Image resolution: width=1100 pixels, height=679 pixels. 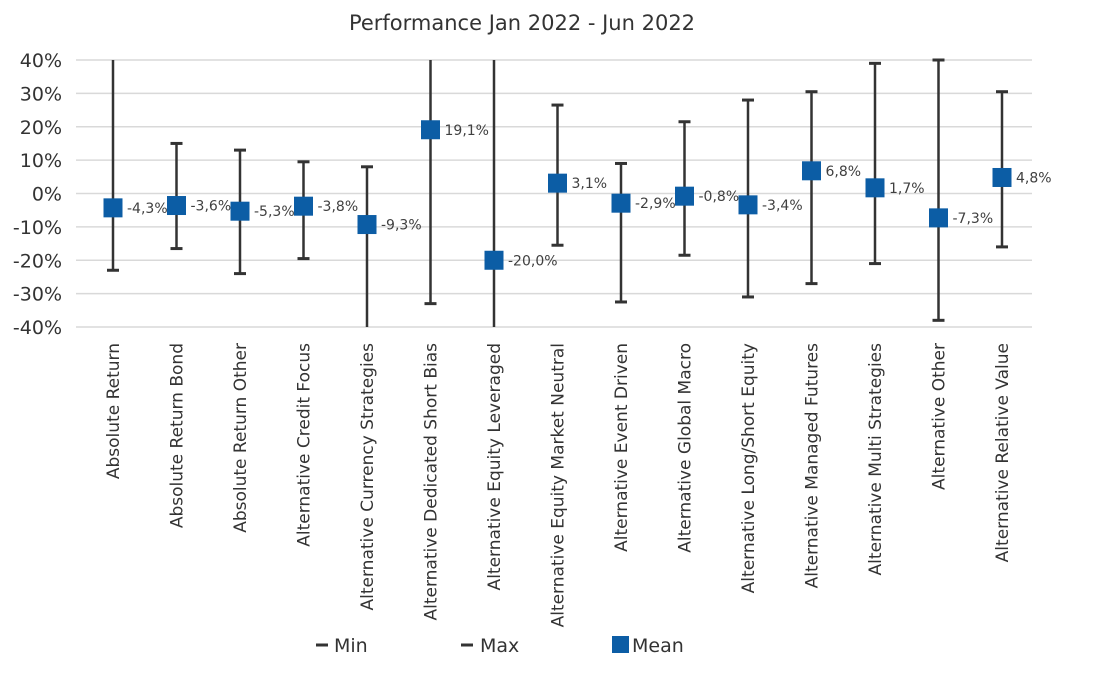 What do you see at coordinates (1003, 452) in the screenshot?
I see `x-tick-label: Alternative Relative Value` at bounding box center [1003, 452].